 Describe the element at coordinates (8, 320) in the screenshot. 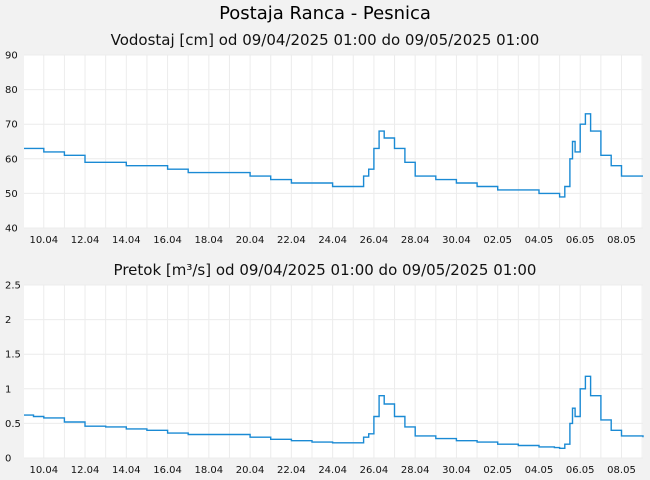

I see `y-tick-label: 2` at that location.